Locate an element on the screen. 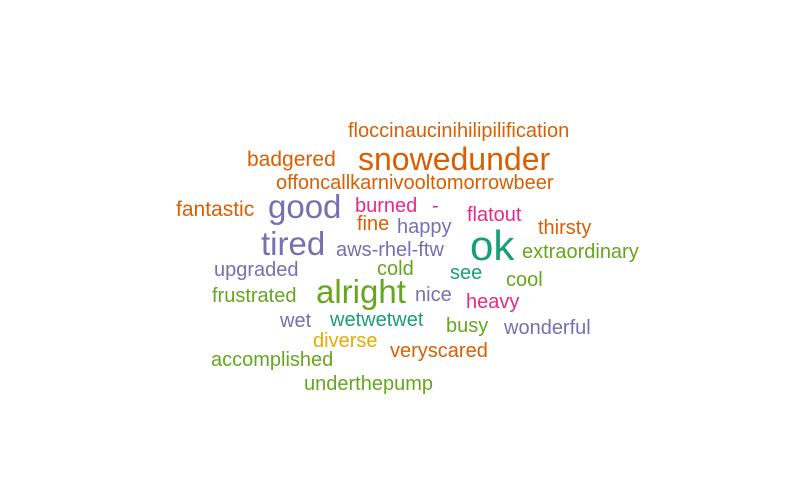 The width and height of the screenshot is (800, 500). word-wet: wet is located at coordinates (296, 321).